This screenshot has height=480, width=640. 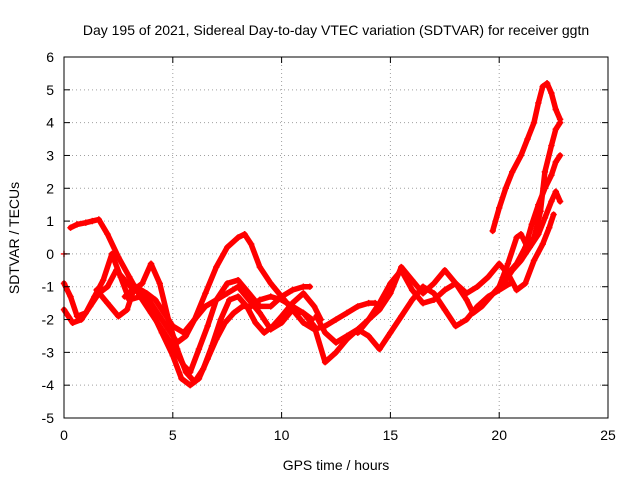 What do you see at coordinates (188, 319) in the screenshot?
I see `series-line` at bounding box center [188, 319].